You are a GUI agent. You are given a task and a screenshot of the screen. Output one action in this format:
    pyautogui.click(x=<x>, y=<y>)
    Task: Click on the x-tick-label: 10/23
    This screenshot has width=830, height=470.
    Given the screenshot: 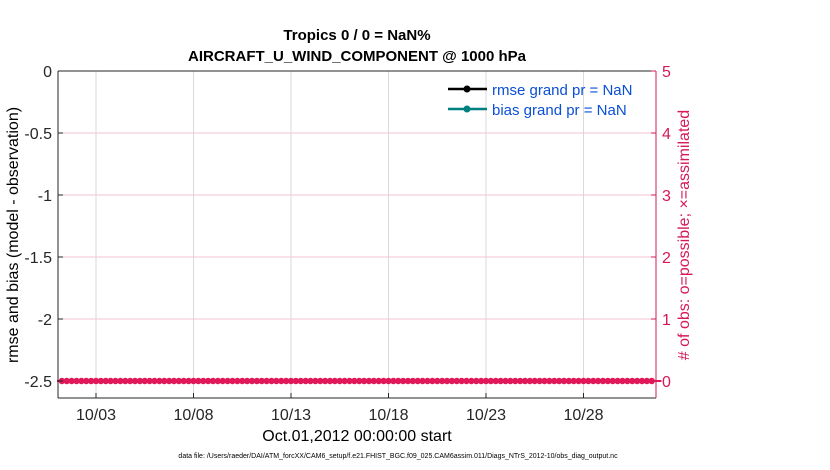 What is the action you would take?
    pyautogui.click(x=486, y=415)
    